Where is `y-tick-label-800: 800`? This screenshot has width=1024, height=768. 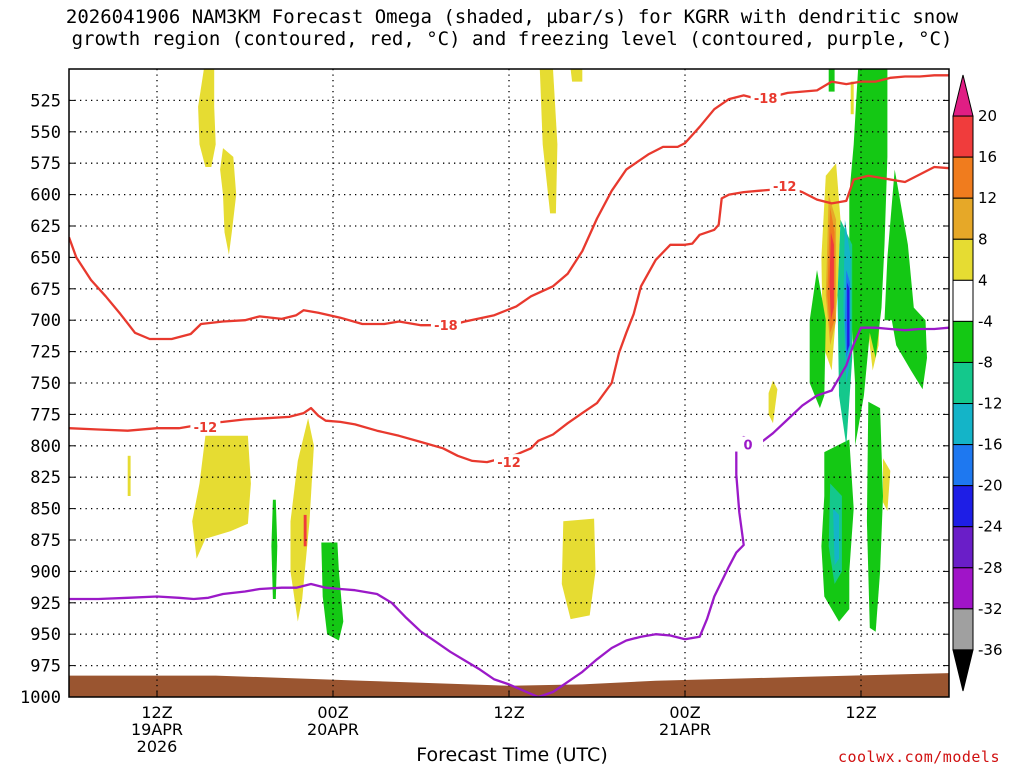 y-tick-label-800: 800 is located at coordinates (45, 447).